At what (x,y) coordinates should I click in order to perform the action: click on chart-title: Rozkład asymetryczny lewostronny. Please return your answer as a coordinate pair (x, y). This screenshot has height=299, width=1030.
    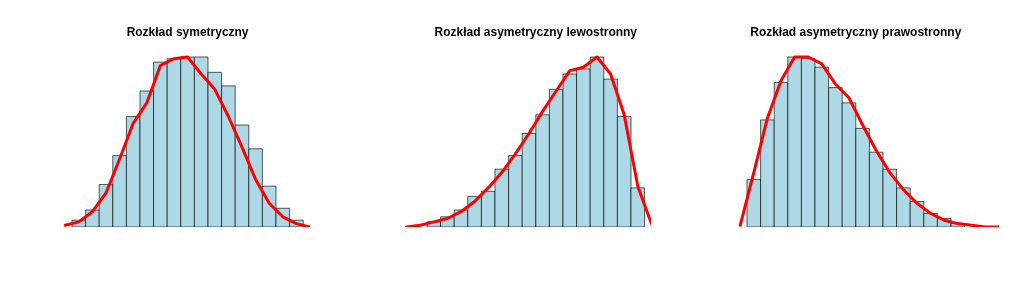
    Looking at the image, I should click on (536, 31).